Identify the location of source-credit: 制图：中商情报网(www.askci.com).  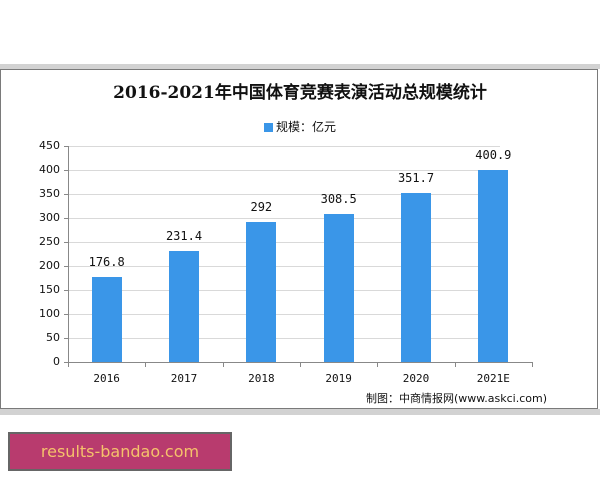
(456, 398).